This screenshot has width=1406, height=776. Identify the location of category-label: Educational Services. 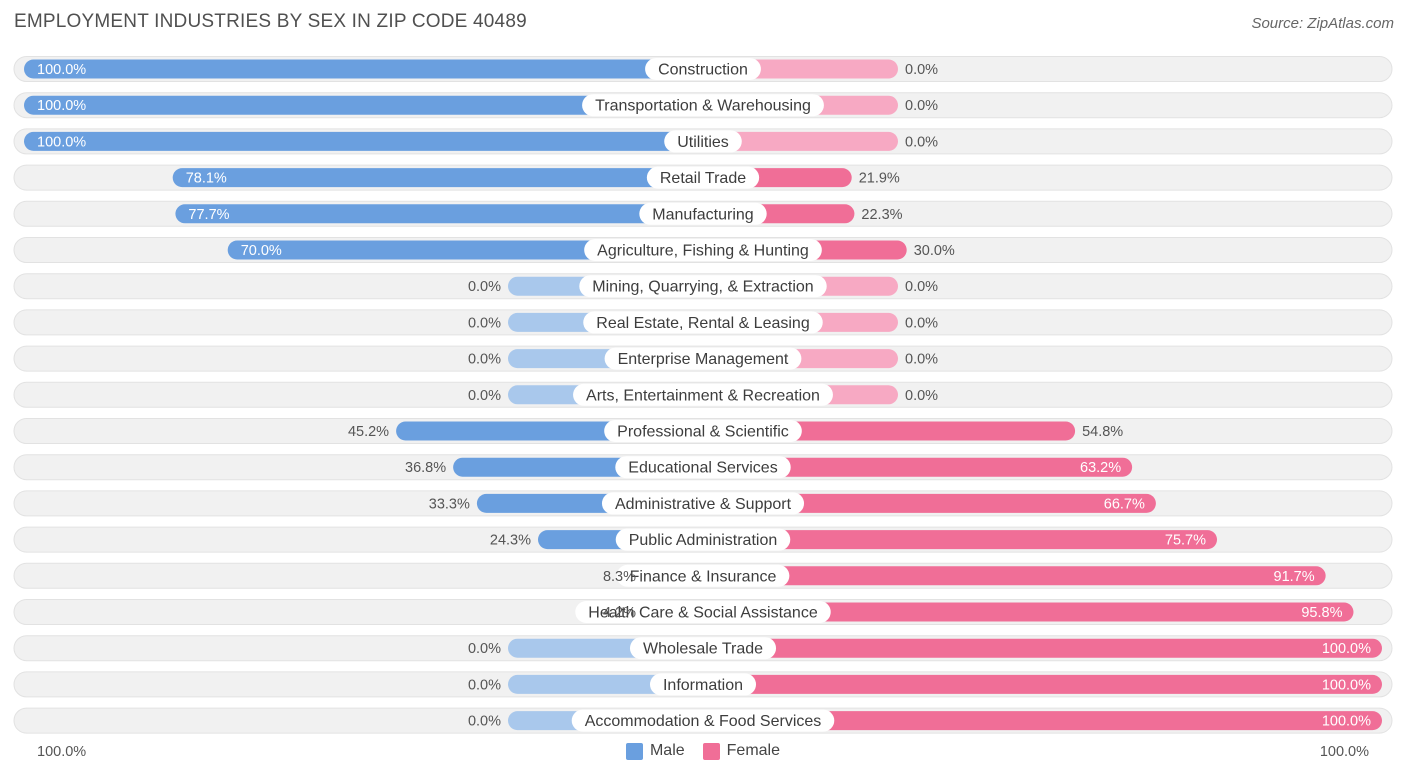
(702, 468).